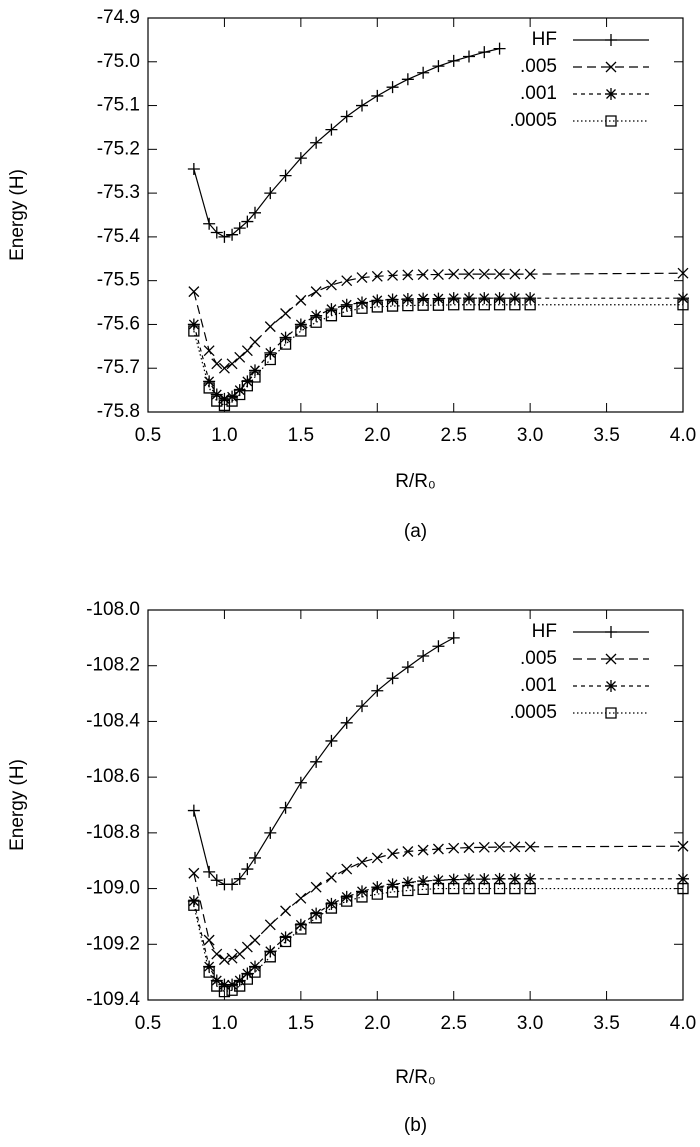 This screenshot has width=700, height=1147. I want to click on x-tick-label: 3.5, so click(606, 435).